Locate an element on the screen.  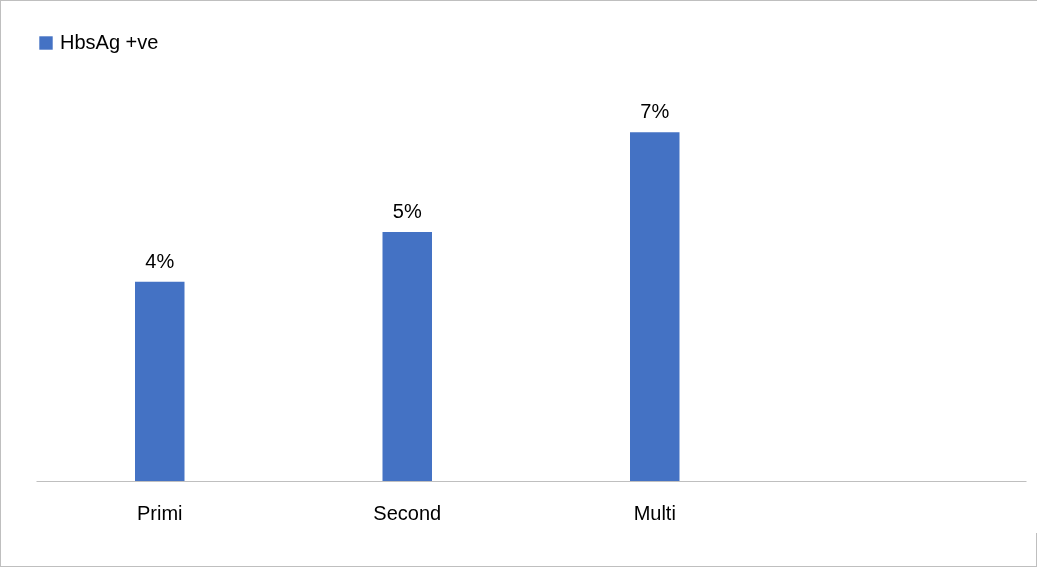
data-label: 7% is located at coordinates (655, 111).